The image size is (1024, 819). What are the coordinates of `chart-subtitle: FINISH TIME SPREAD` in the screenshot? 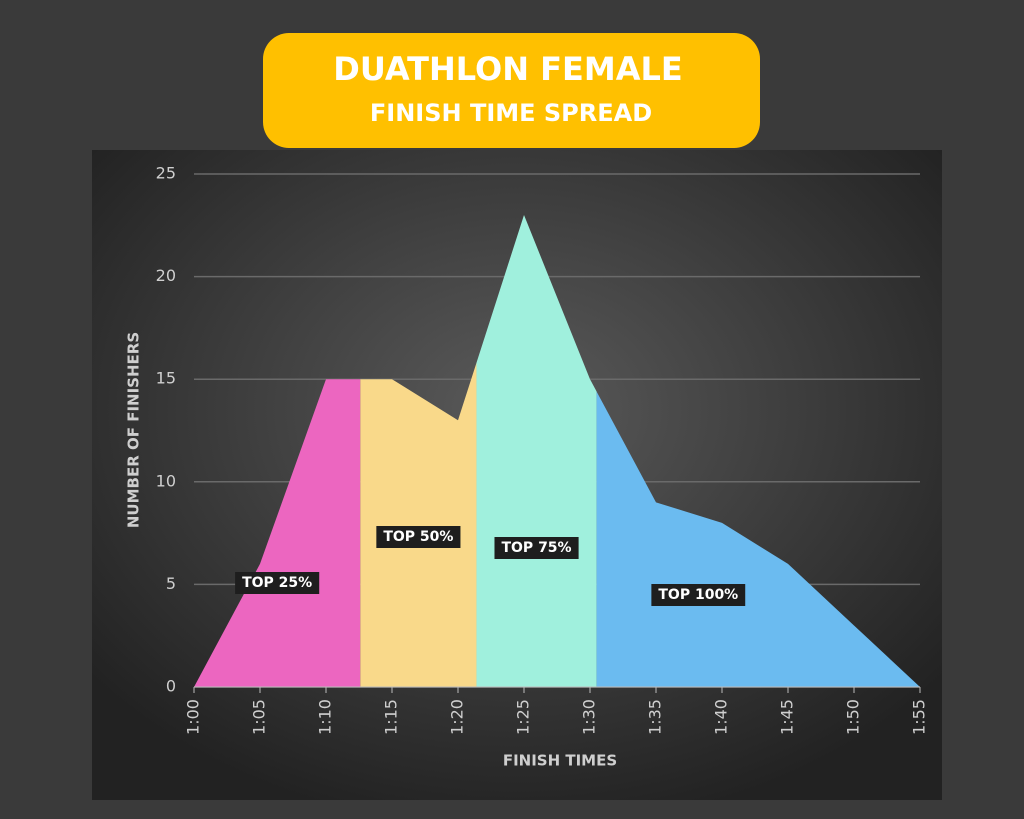 It's located at (511, 113).